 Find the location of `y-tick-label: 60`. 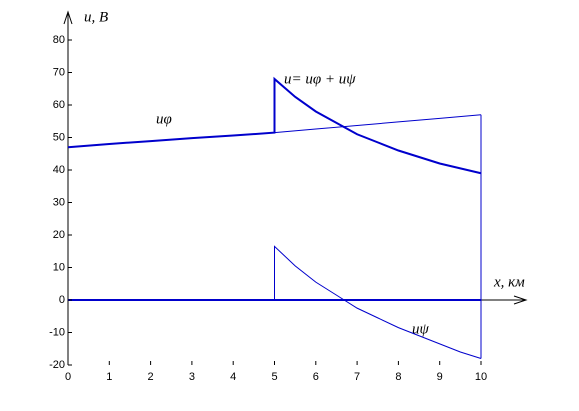

y-tick-label: 60 is located at coordinates (59, 105).